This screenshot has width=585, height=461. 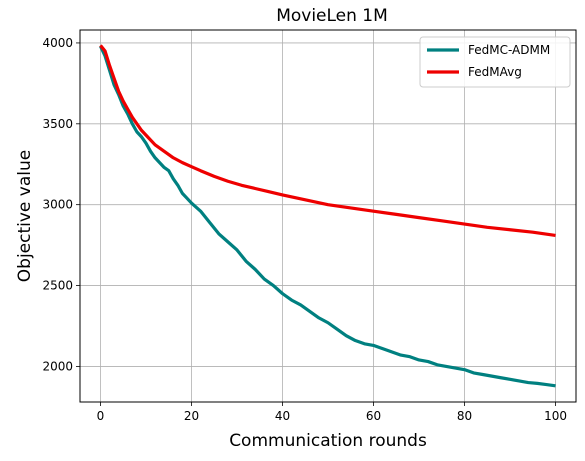 I want to click on legend-label-fedmavg: FedMAvg, so click(x=495, y=72).